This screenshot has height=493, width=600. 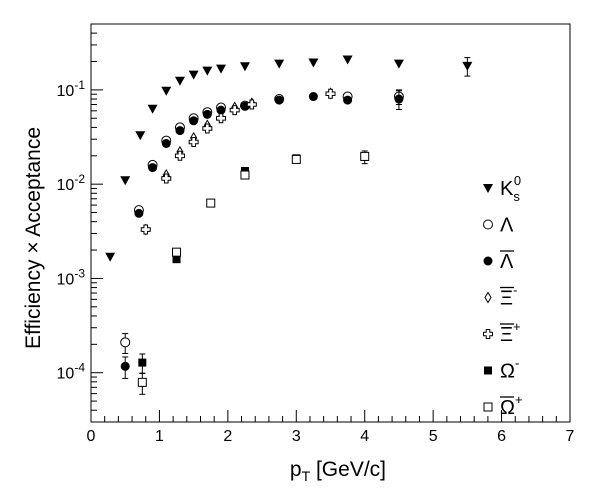 What do you see at coordinates (501, 436) in the screenshot?
I see `x-tick-label: 6` at bounding box center [501, 436].